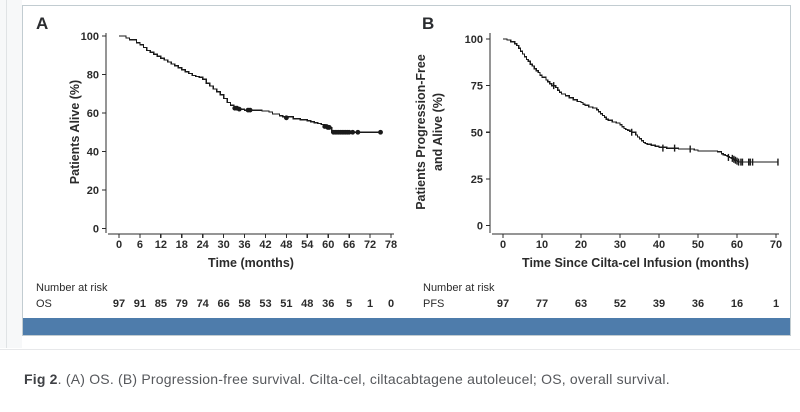 The width and height of the screenshot is (800, 412). Describe the element at coordinates (459, 288) in the screenshot. I see `panel-b-risk-header: Number at risk` at that location.